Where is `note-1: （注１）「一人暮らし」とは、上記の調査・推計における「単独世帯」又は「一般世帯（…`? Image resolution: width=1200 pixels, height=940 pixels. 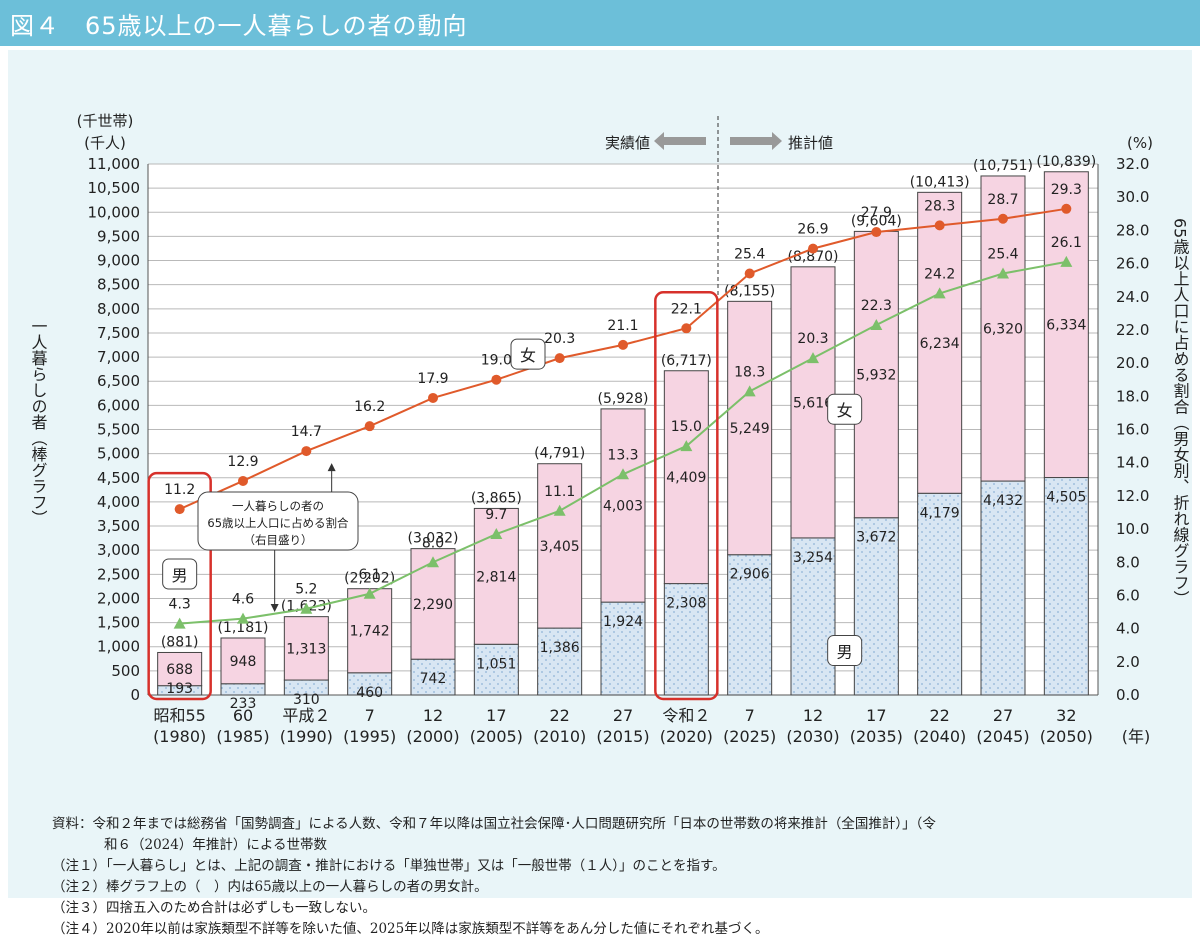
note-1: （注１）「一人暮らし」とは、上記の調査・推計における「単独世帯」又は「一般世帯（… is located at coordinates (389, 866).